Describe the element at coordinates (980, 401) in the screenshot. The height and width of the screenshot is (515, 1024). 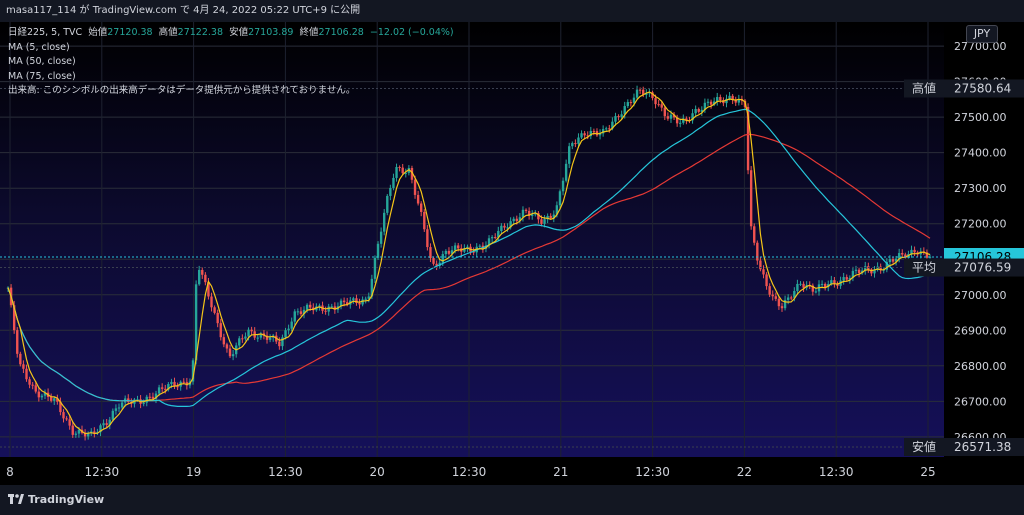
I see `price-tick-label: 26700.00` at that location.